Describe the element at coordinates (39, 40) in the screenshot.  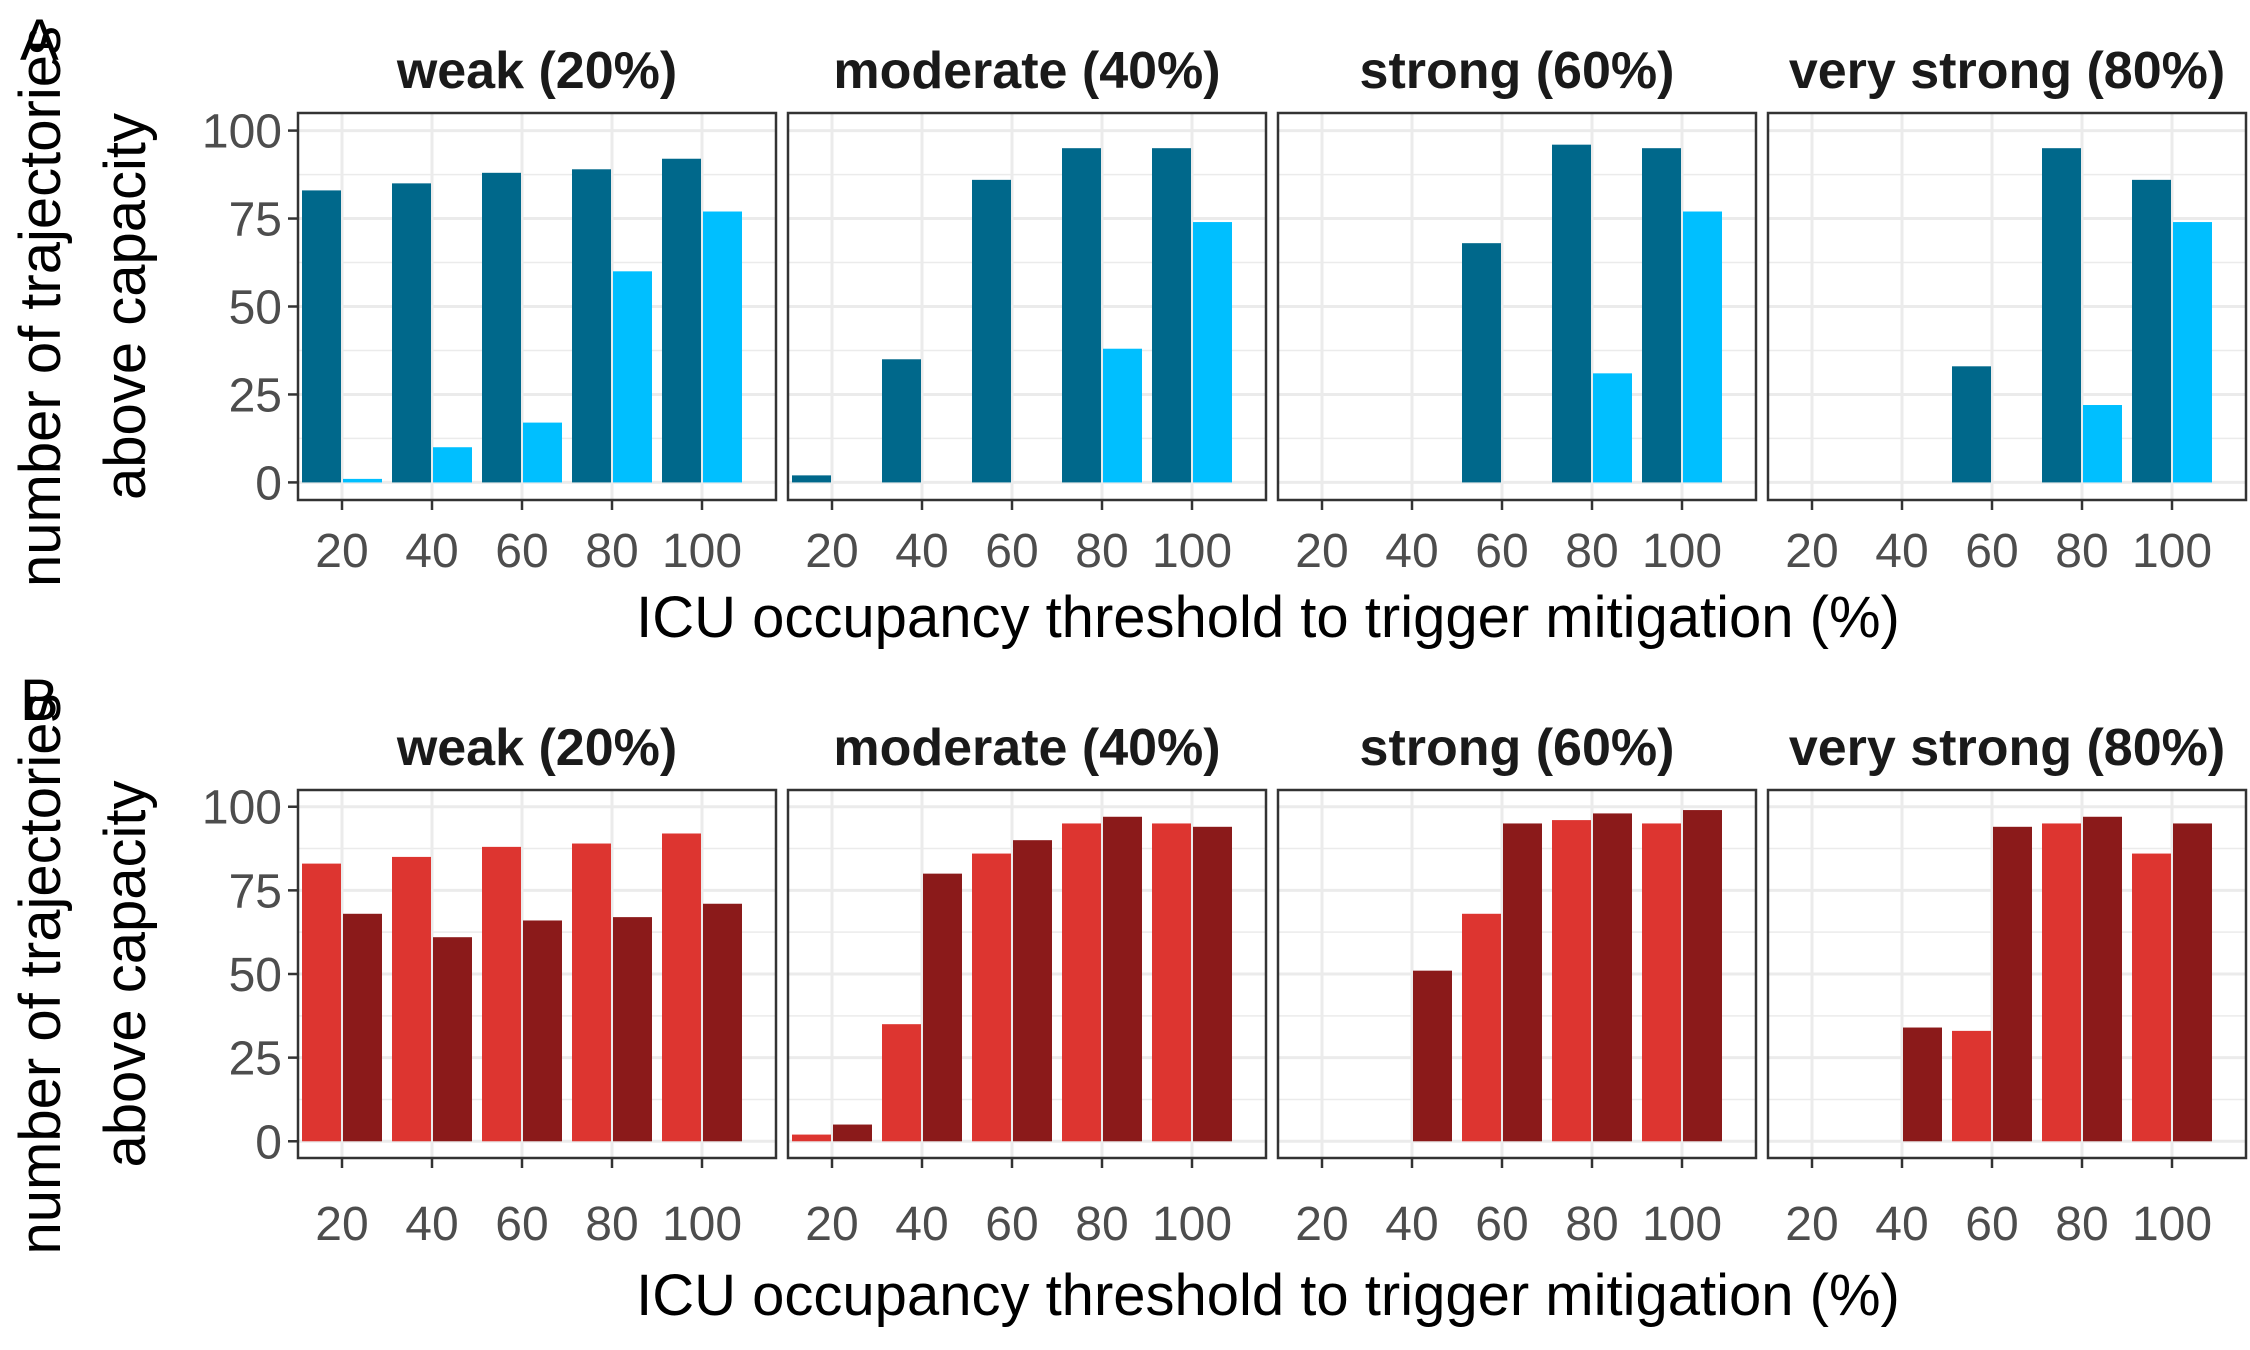
I see `panel-letter-a: A` at that location.